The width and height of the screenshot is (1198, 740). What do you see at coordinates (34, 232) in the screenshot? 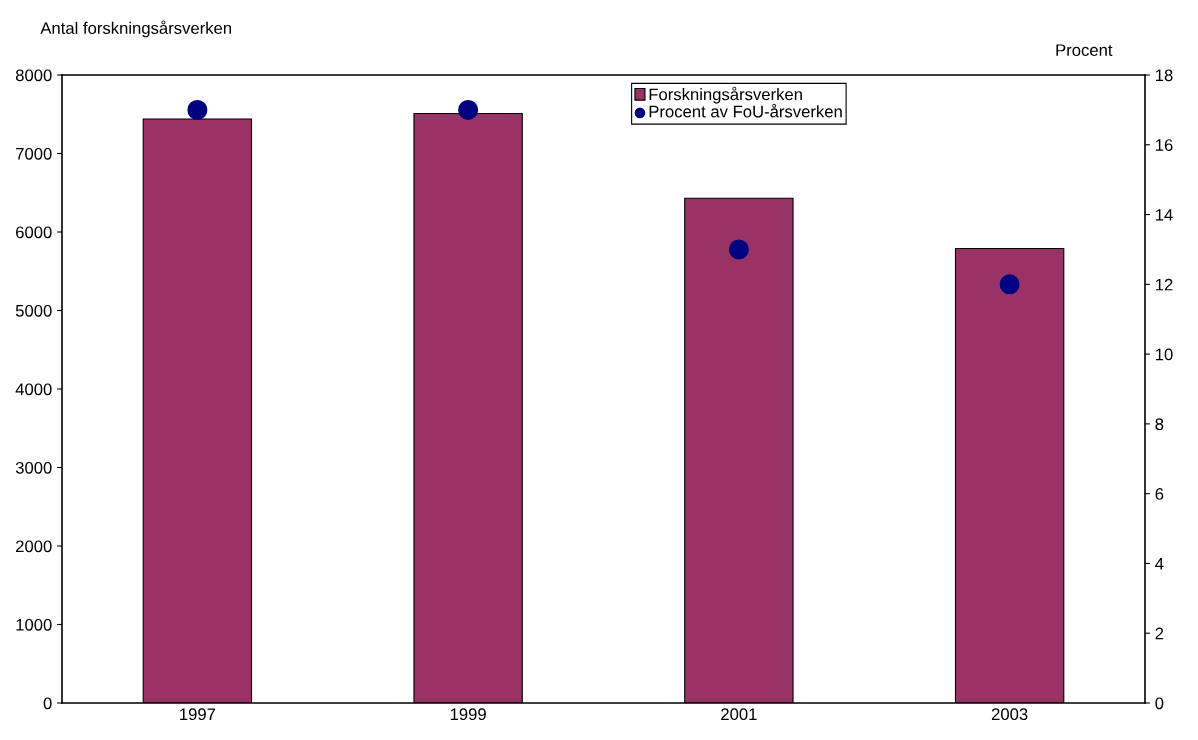
I see `y-tick-label: 6000` at bounding box center [34, 232].